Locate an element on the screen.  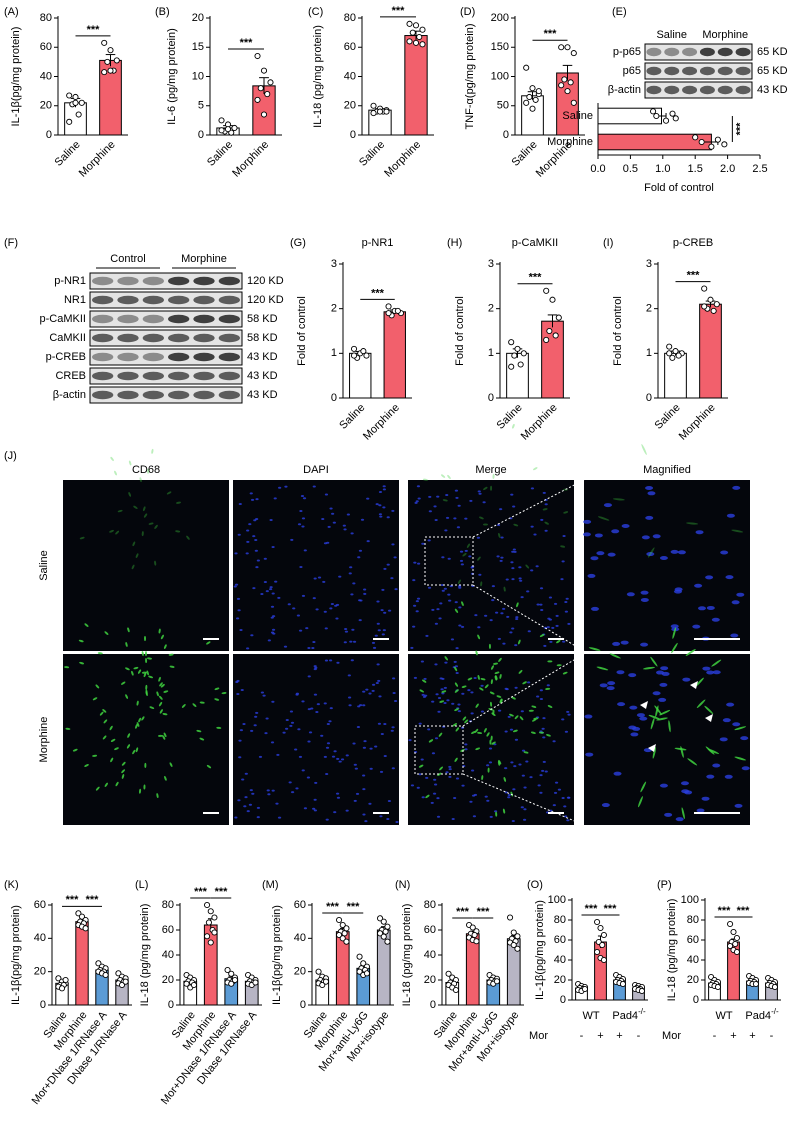
panel-label: (B) is located at coordinates (162, 12).